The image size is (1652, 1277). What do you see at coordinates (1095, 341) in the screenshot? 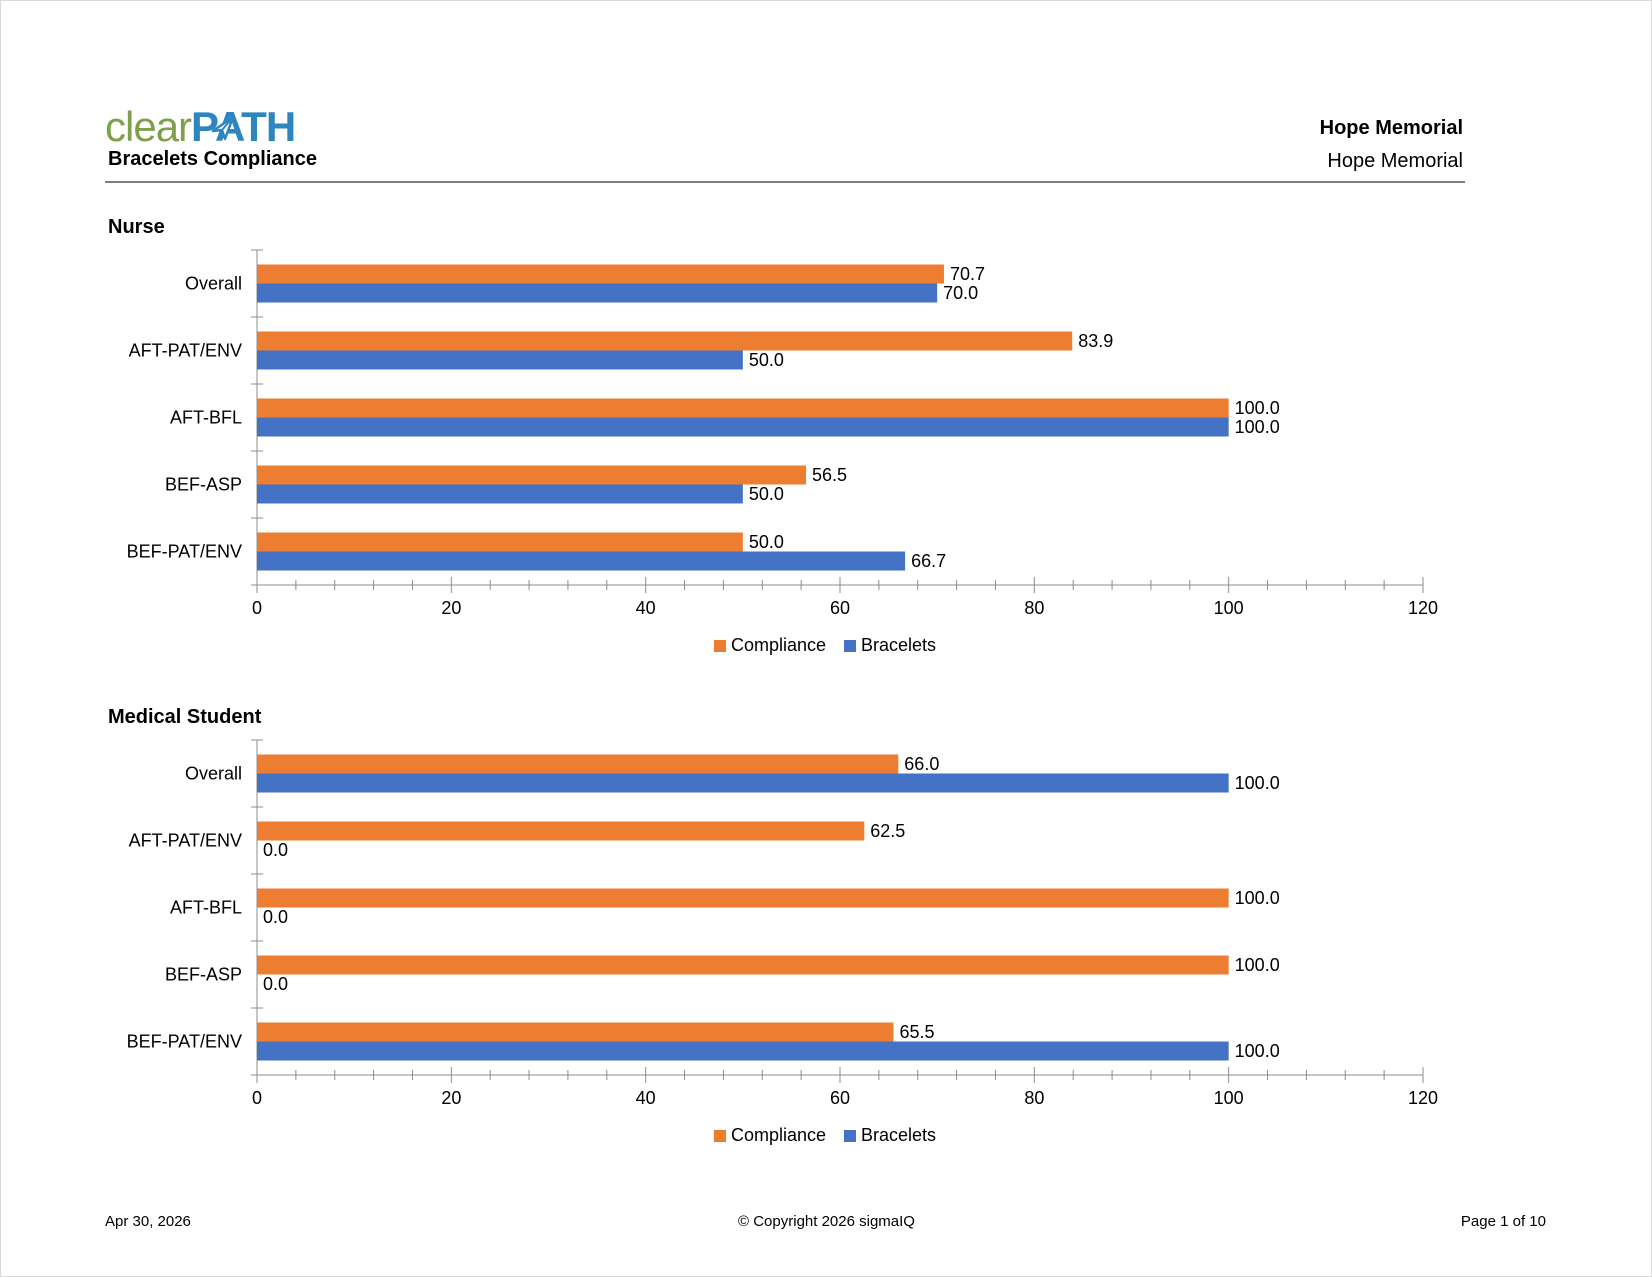
I see `data-label: 83.9` at bounding box center [1095, 341].